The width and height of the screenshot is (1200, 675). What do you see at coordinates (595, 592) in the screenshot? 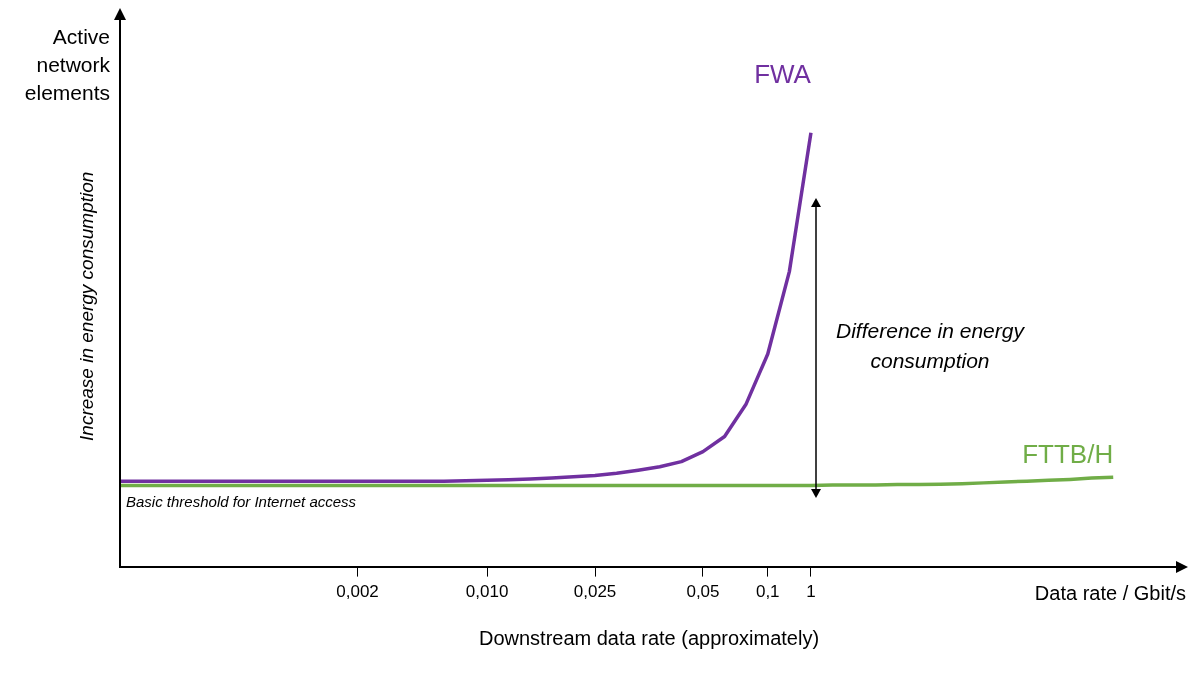
I see `x-tick-label: 0,025` at bounding box center [595, 592].